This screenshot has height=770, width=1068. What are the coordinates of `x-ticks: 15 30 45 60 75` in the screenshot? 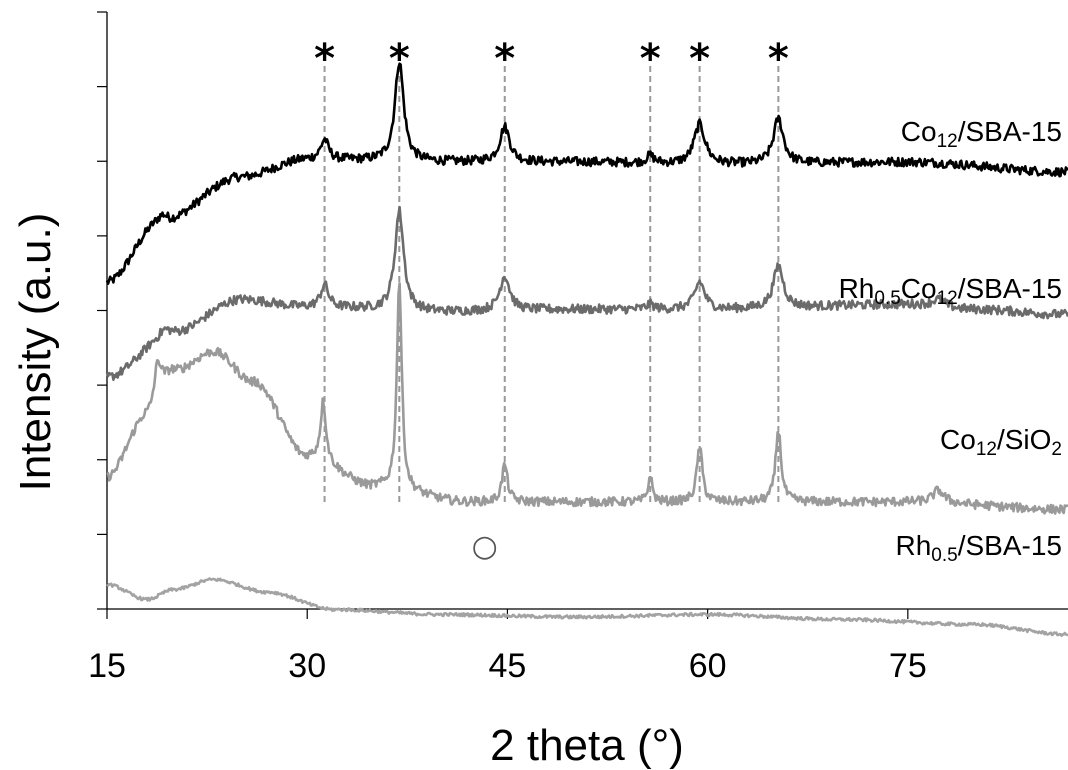 It's located at (507, 647).